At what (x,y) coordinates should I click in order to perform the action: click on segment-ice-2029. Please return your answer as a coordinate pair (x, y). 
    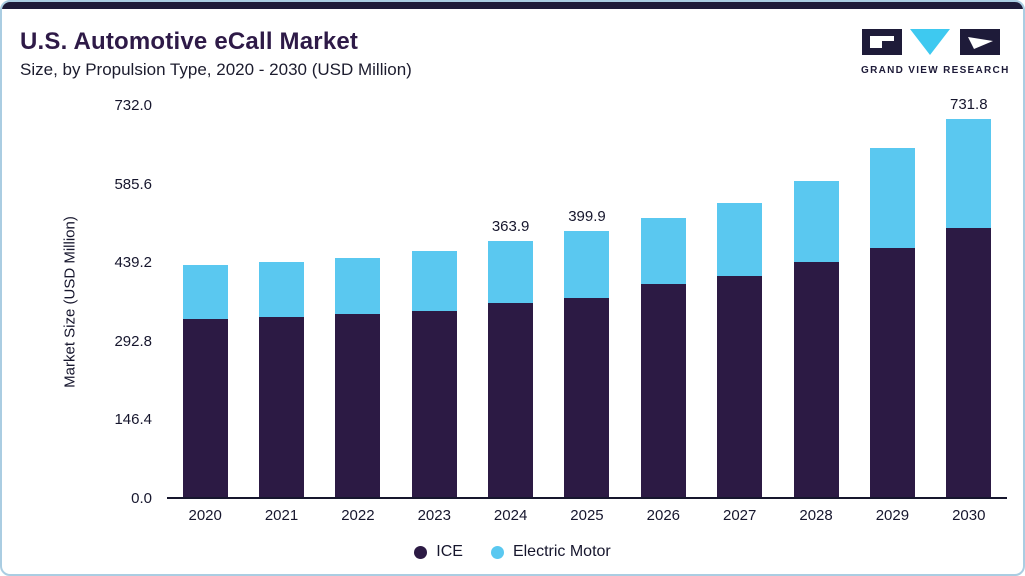
    Looking at the image, I should click on (892, 372).